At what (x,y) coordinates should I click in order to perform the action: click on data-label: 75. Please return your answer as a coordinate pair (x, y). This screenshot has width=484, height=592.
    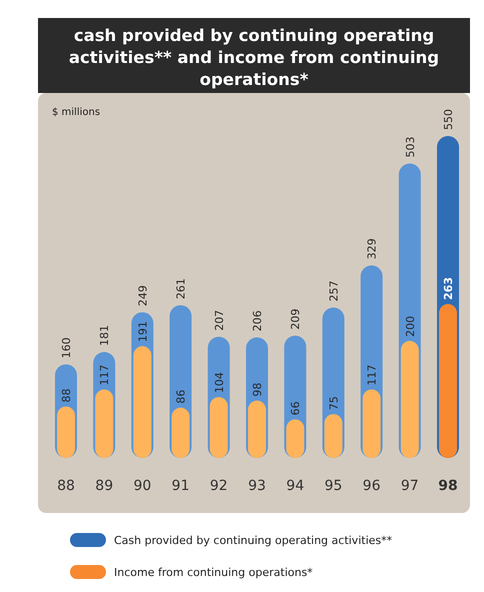
    Looking at the image, I should click on (333, 403).